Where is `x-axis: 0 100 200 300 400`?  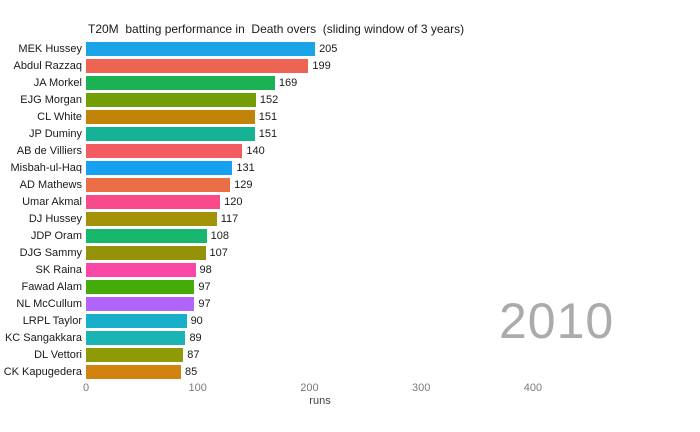
x-axis: 0 100 200 300 400 is located at coordinates (350, 389).